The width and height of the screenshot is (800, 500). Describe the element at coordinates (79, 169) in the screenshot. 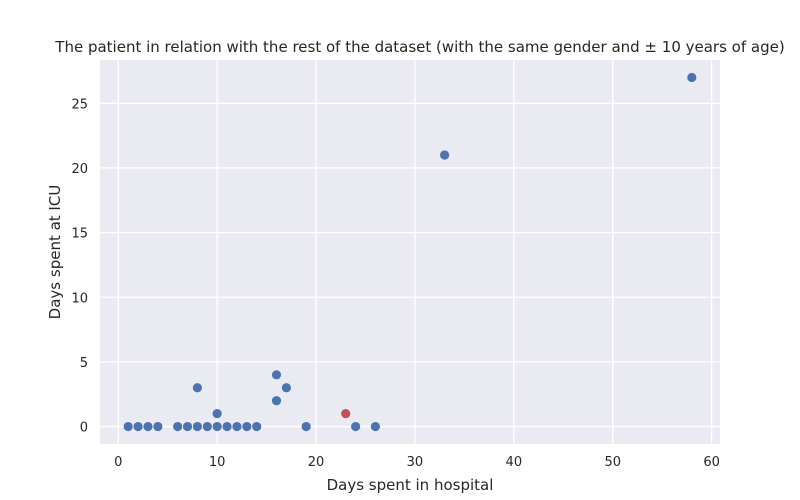

I see `y-tick-label: 20` at that location.